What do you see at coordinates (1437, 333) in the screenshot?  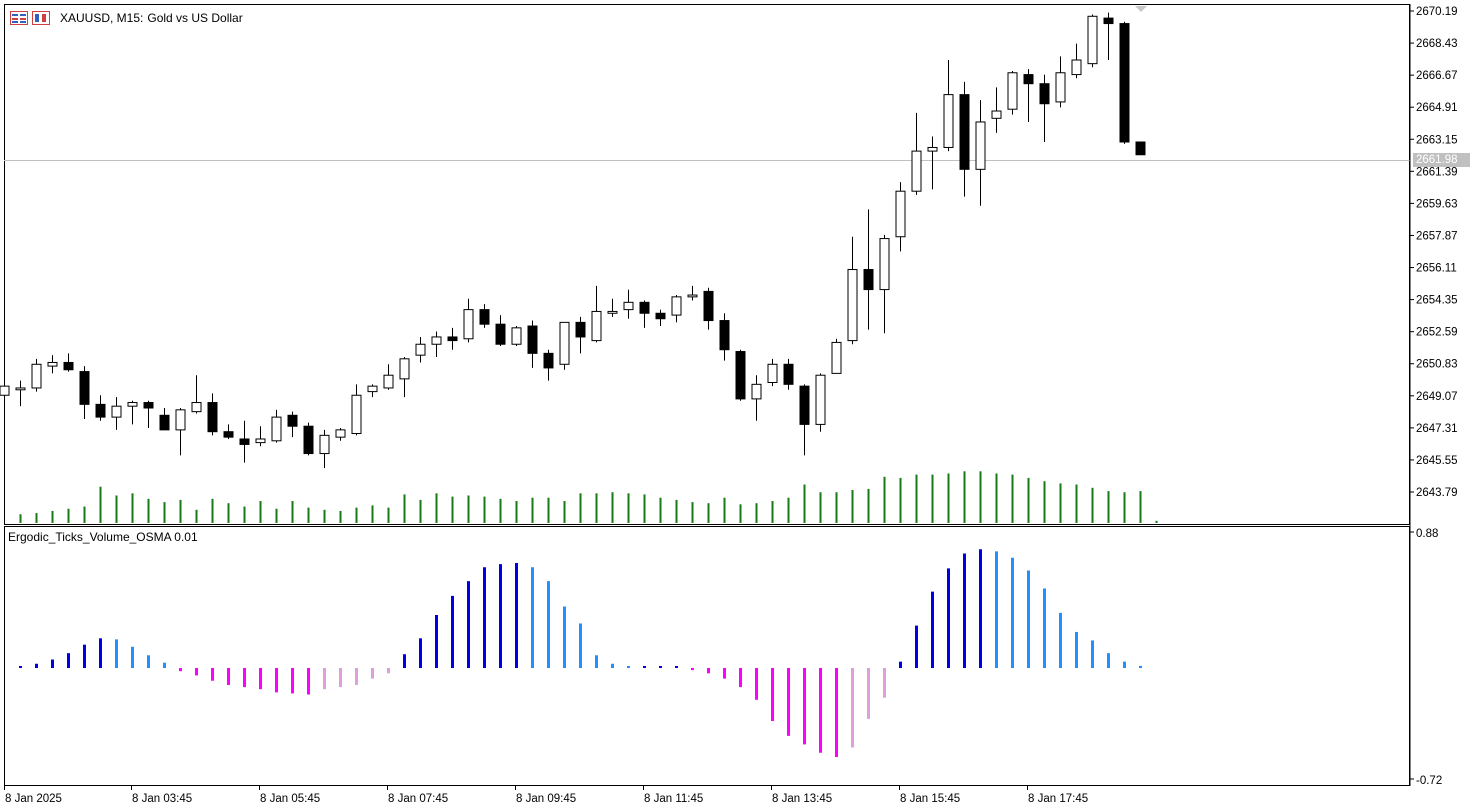 I see `price-label: 2652.59` at bounding box center [1437, 333].